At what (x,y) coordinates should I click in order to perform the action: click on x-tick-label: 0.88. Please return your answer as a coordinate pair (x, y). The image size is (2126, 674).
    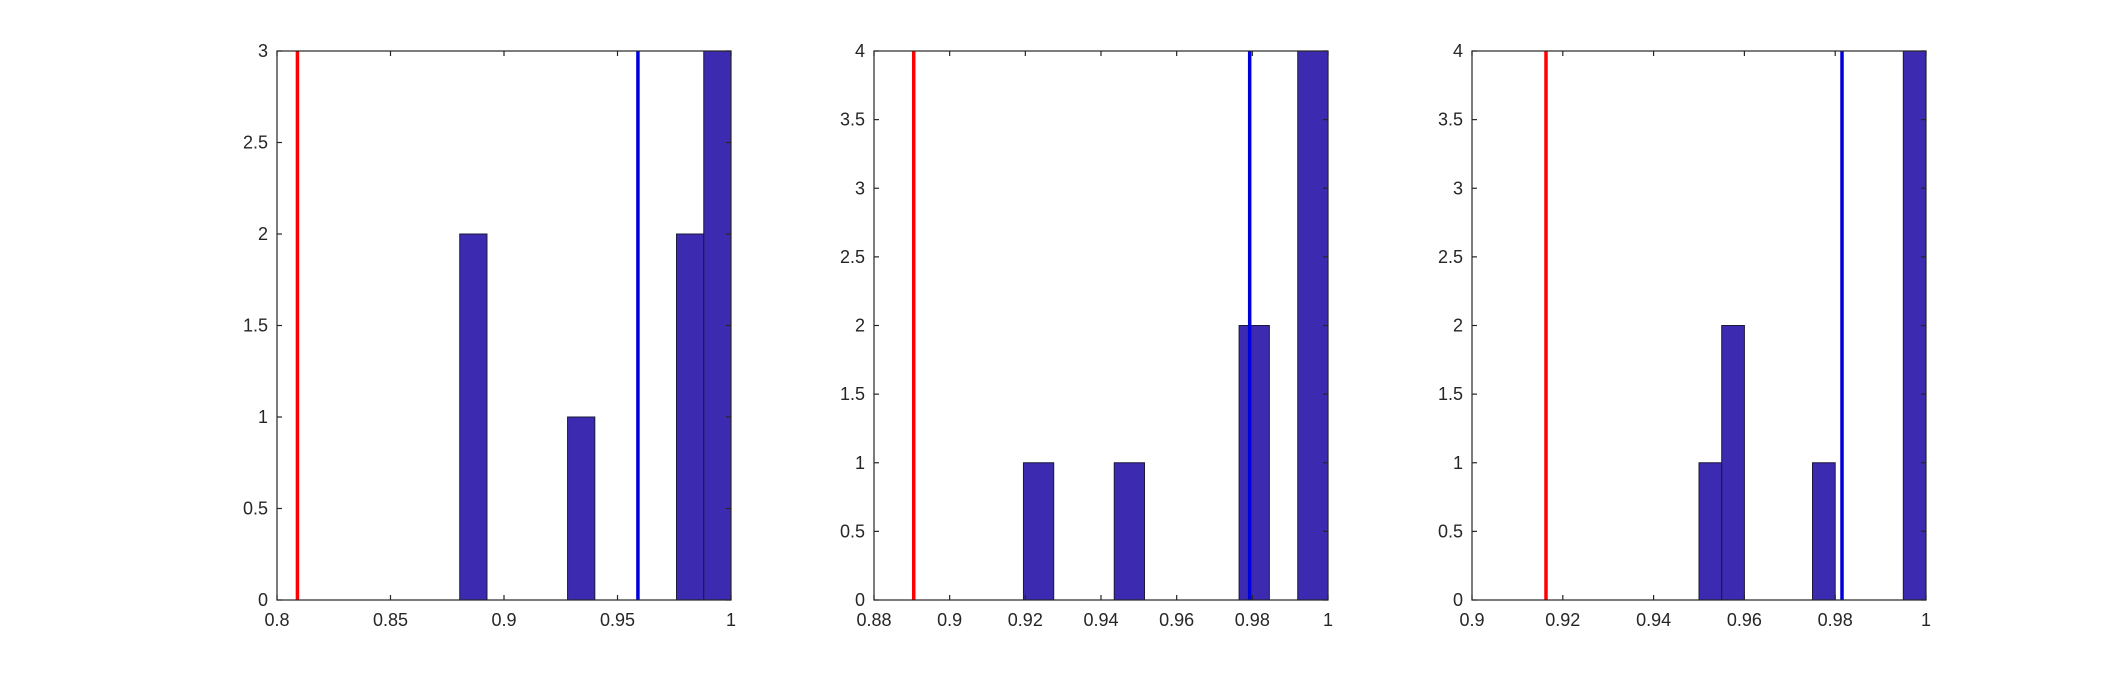
    Looking at the image, I should click on (873, 620).